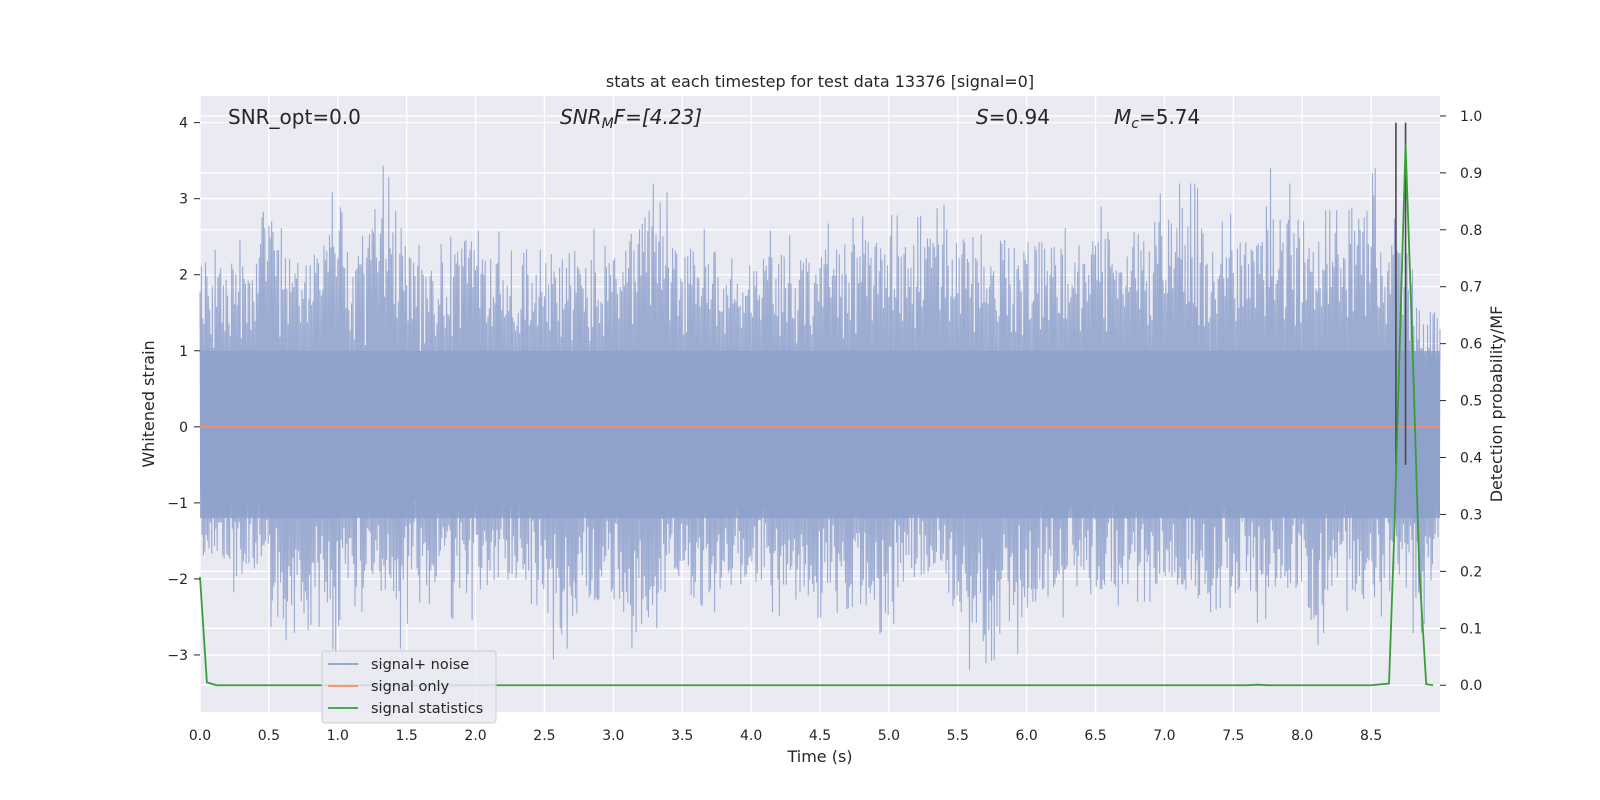  Describe the element at coordinates (427, 709) in the screenshot. I see `legend-label-signal-statistics: signal statistics` at that location.